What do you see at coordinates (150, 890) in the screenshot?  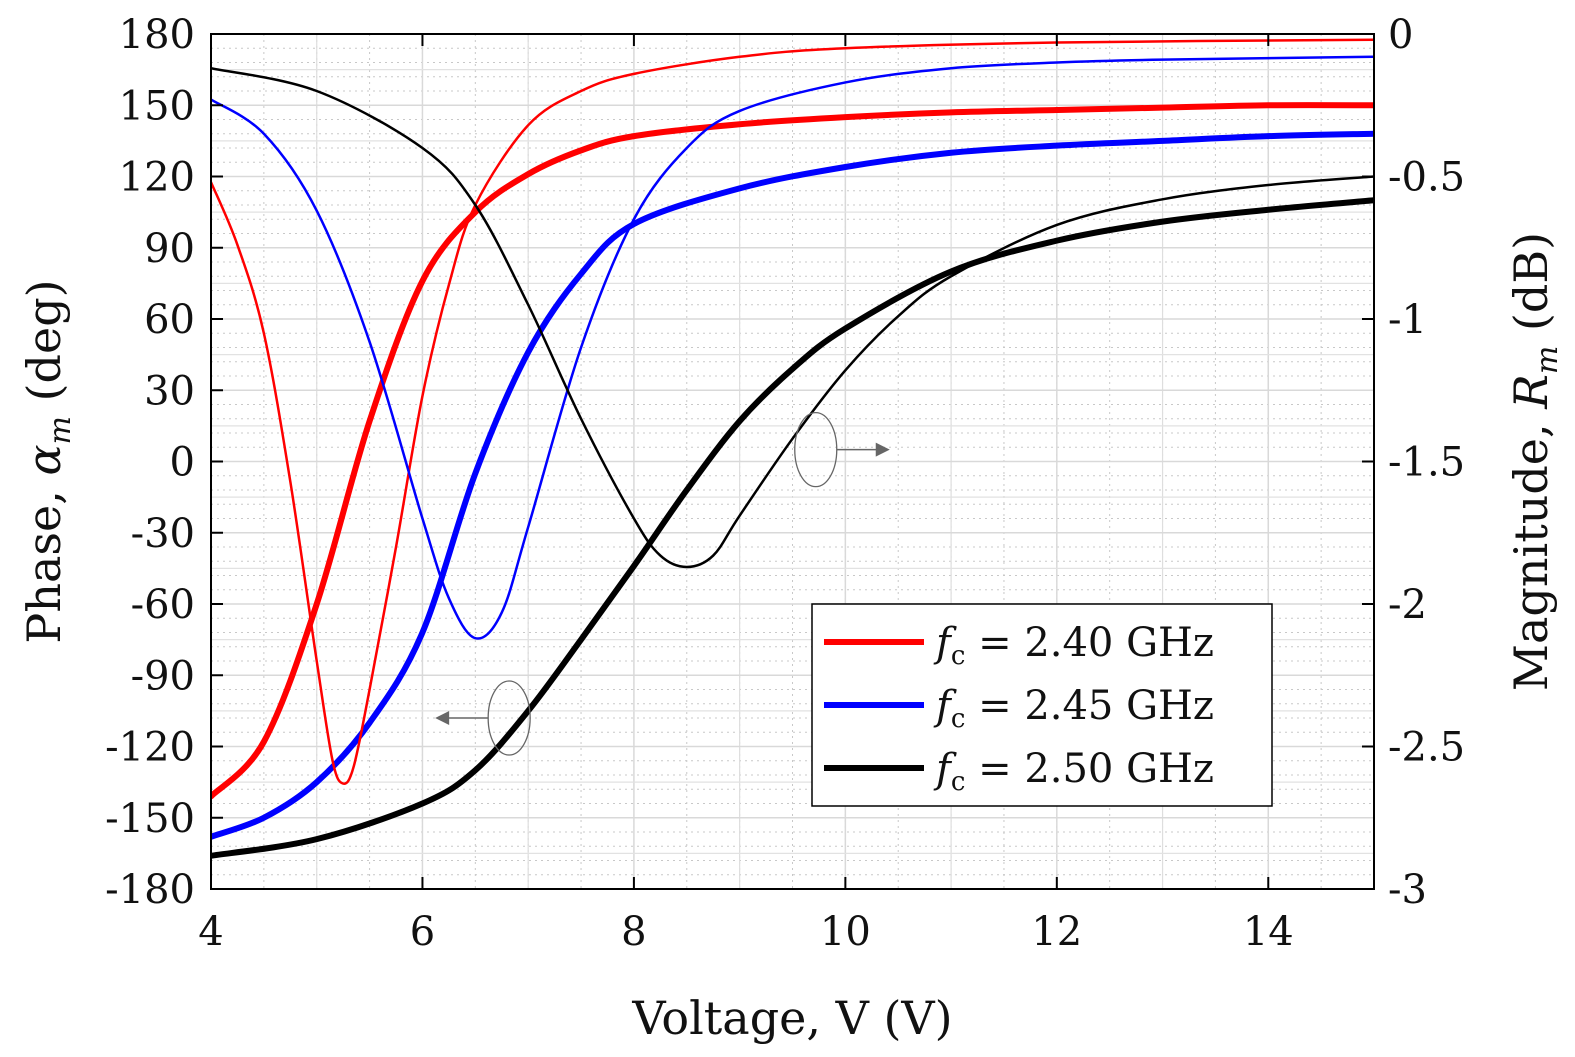 I see `left-y-tick-label: -180` at bounding box center [150, 890].